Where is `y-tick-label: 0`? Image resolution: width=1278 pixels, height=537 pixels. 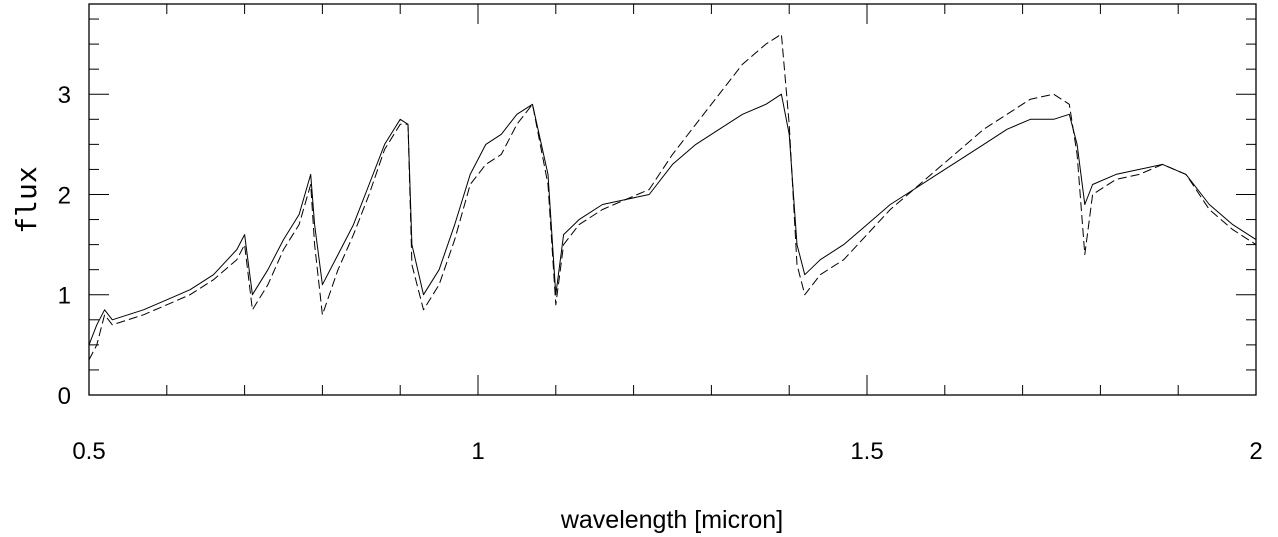 y-tick-label: 0 is located at coordinates (64, 396).